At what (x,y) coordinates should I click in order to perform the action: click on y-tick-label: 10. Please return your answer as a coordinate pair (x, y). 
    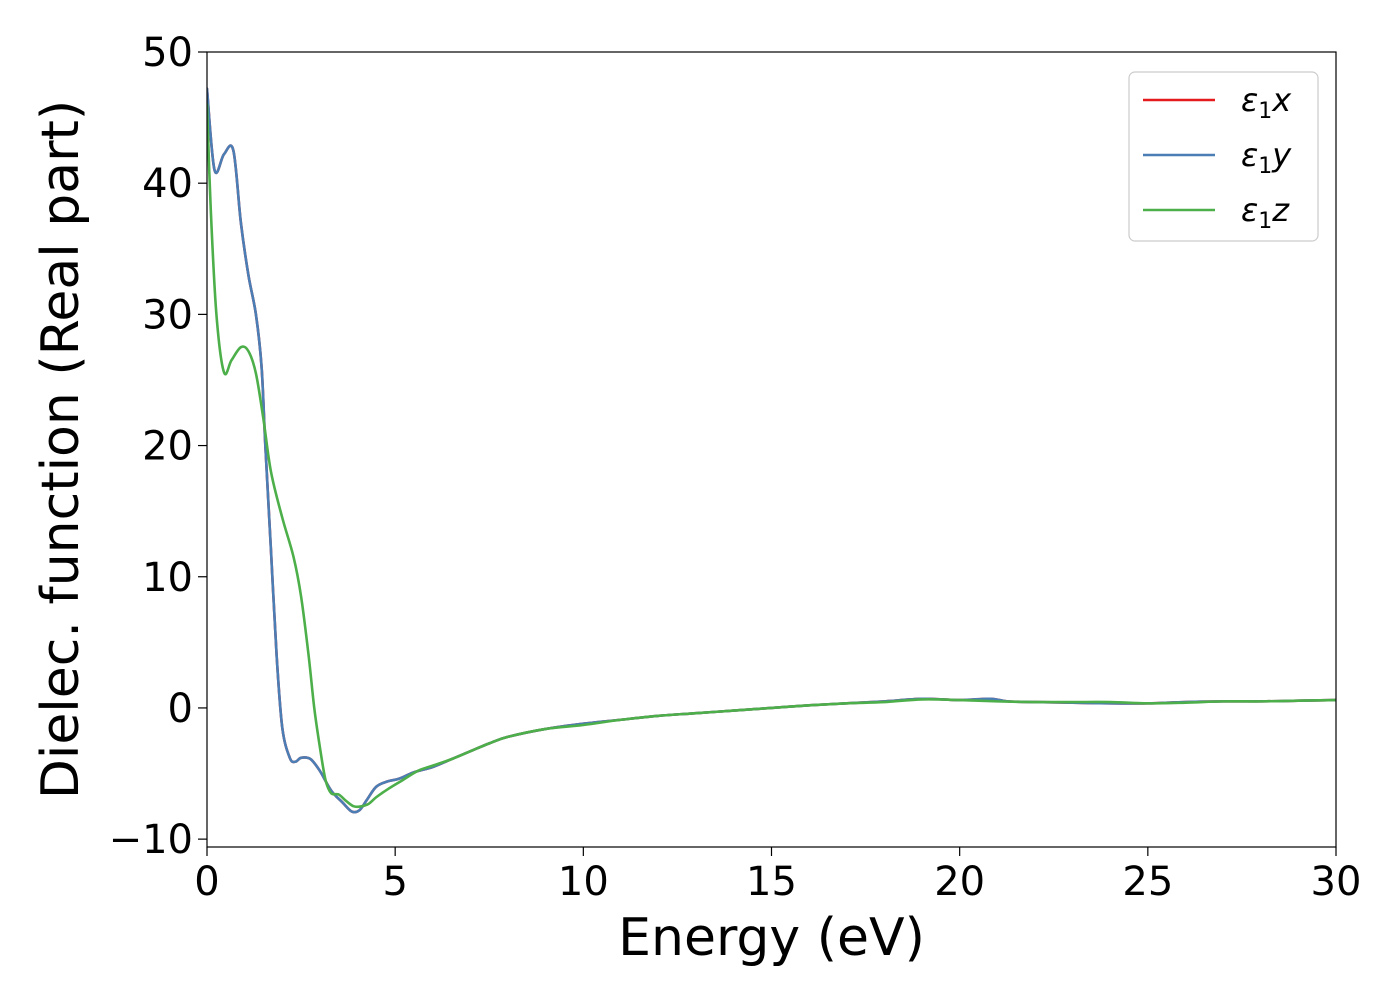
    Looking at the image, I should click on (167, 578).